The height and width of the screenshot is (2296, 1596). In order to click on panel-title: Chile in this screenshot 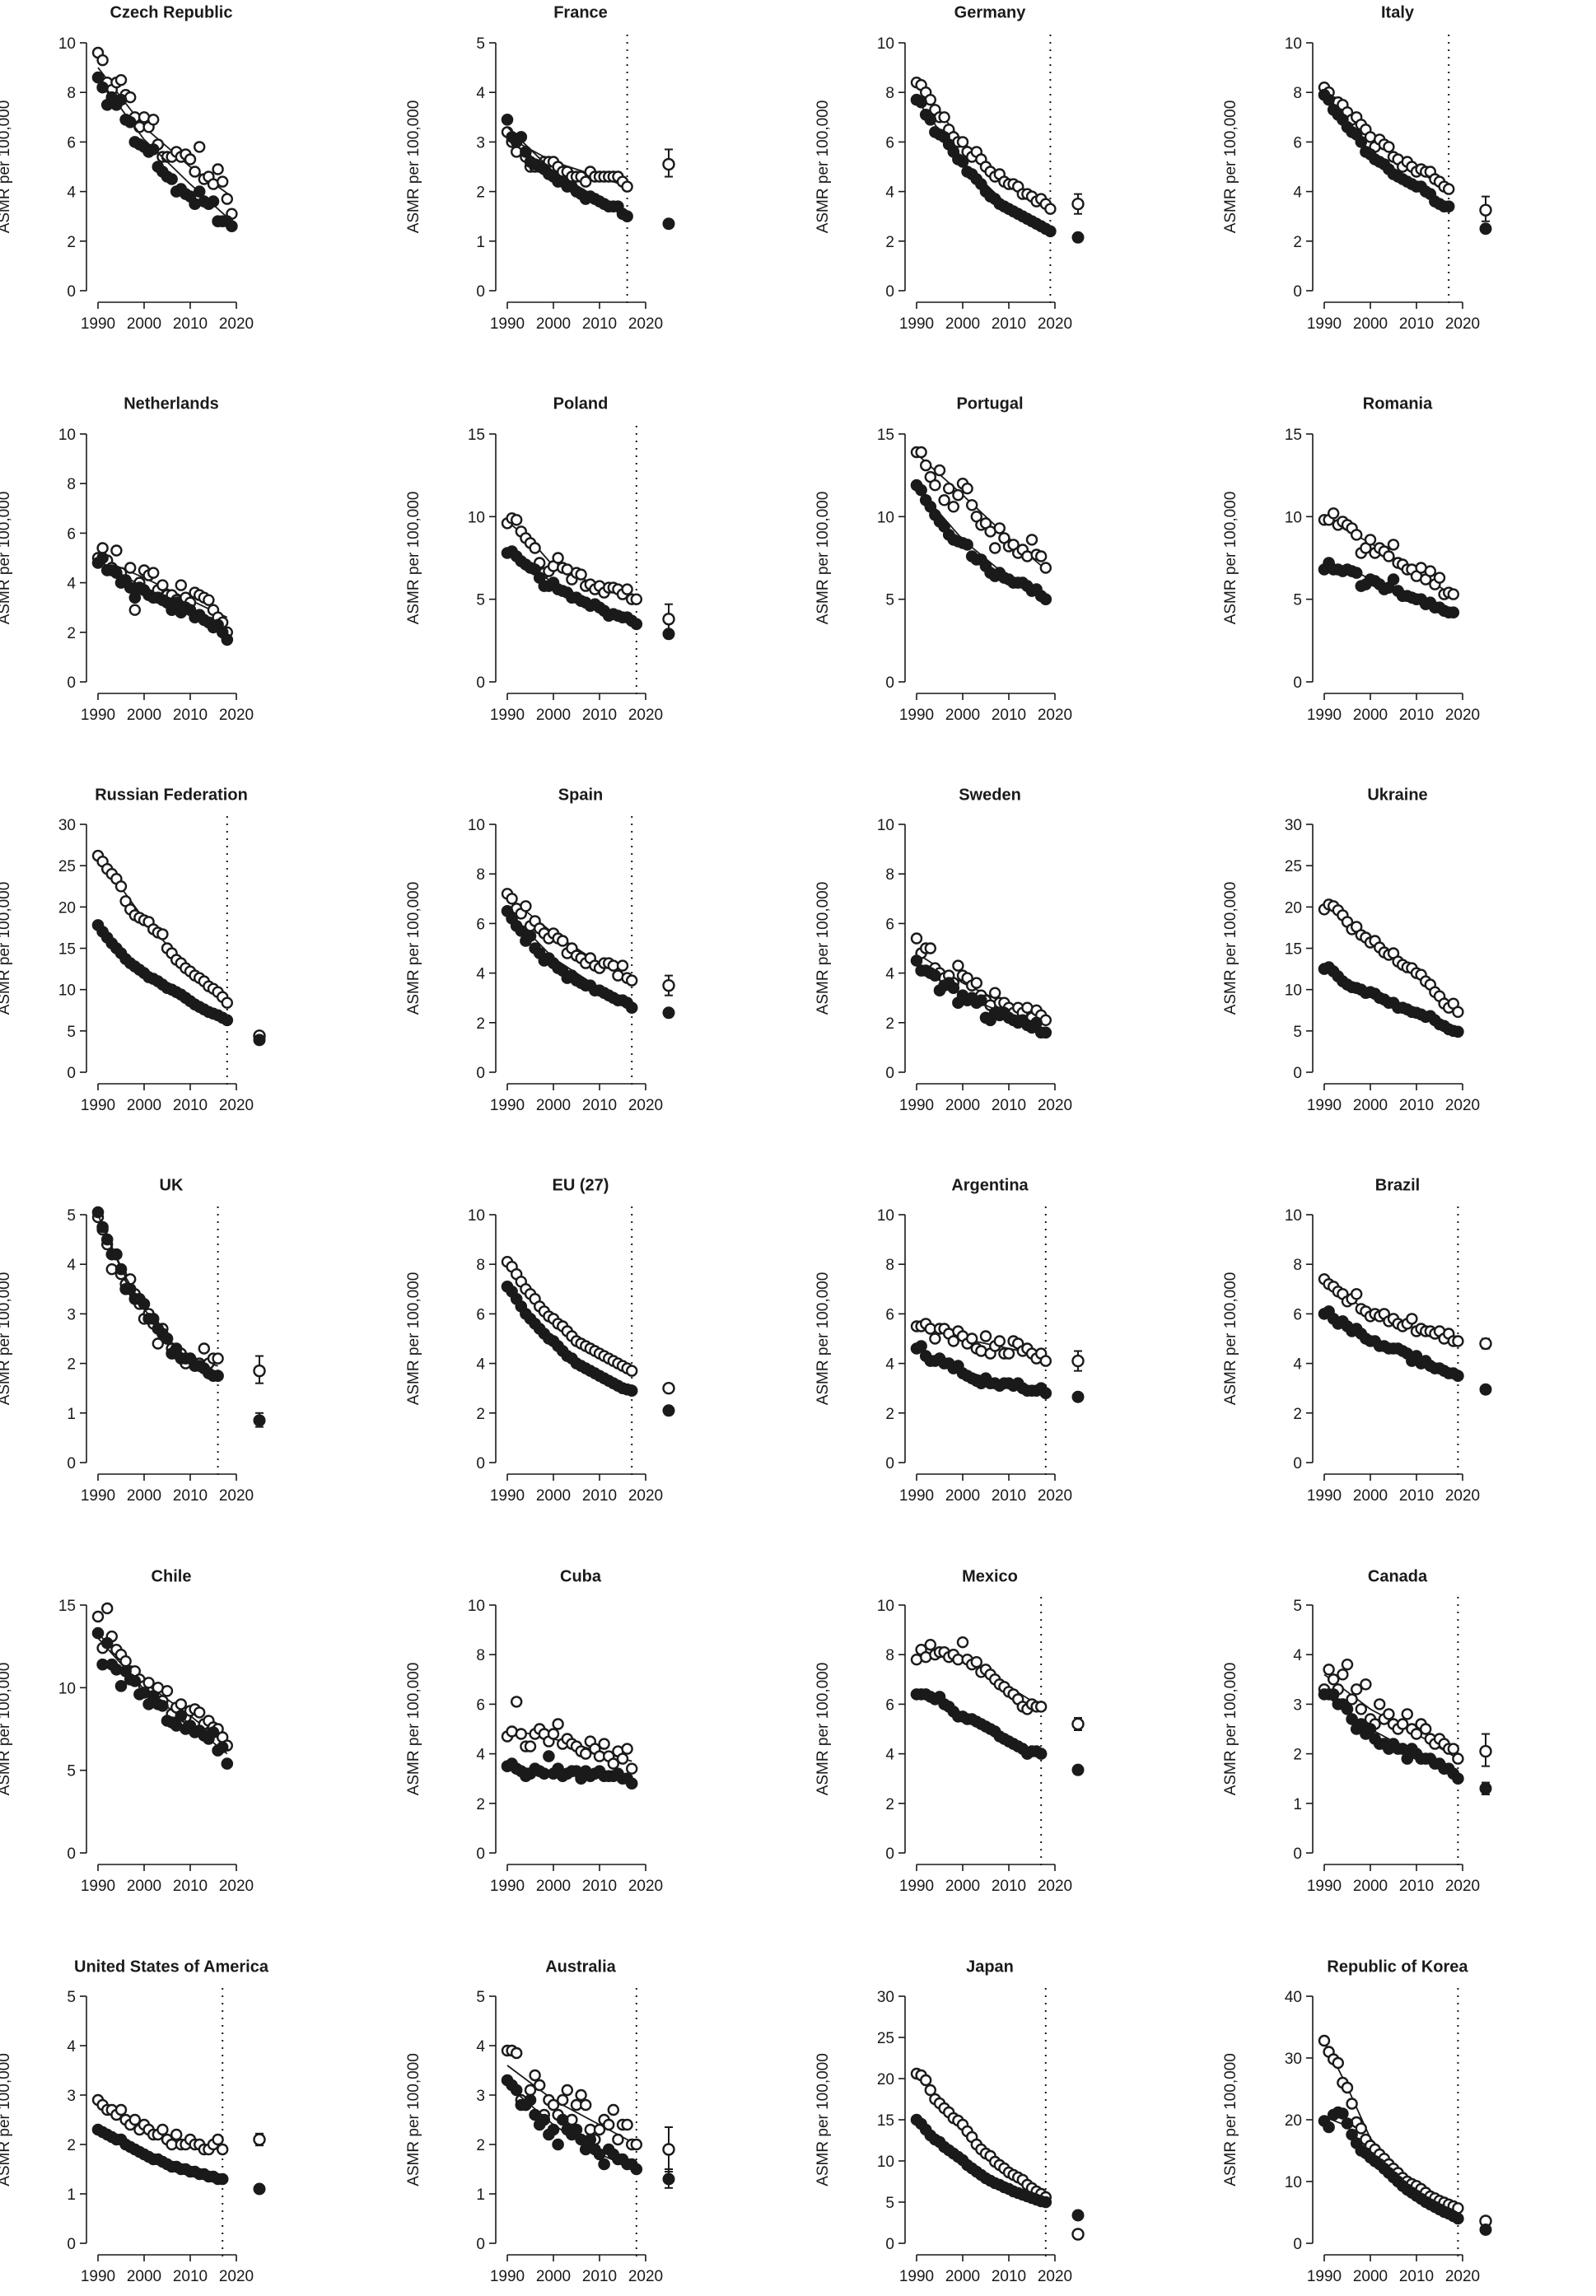, I will do `click(172, 1576)`.